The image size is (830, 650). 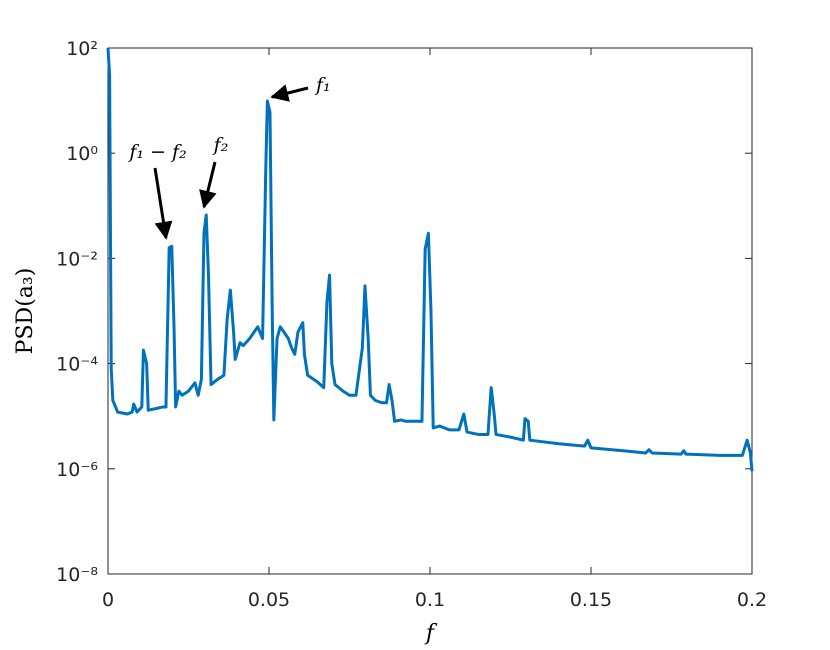 I want to click on x-tick-label: 0.1, so click(x=430, y=600).